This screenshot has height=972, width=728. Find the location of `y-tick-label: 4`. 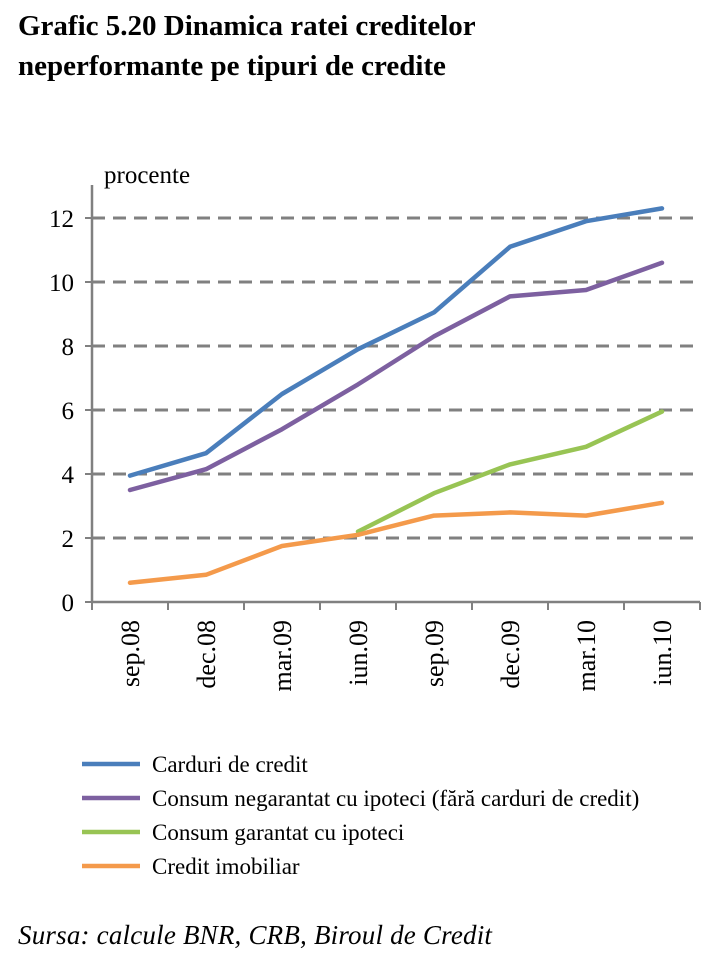

y-tick-label: 4 is located at coordinates (68, 475).